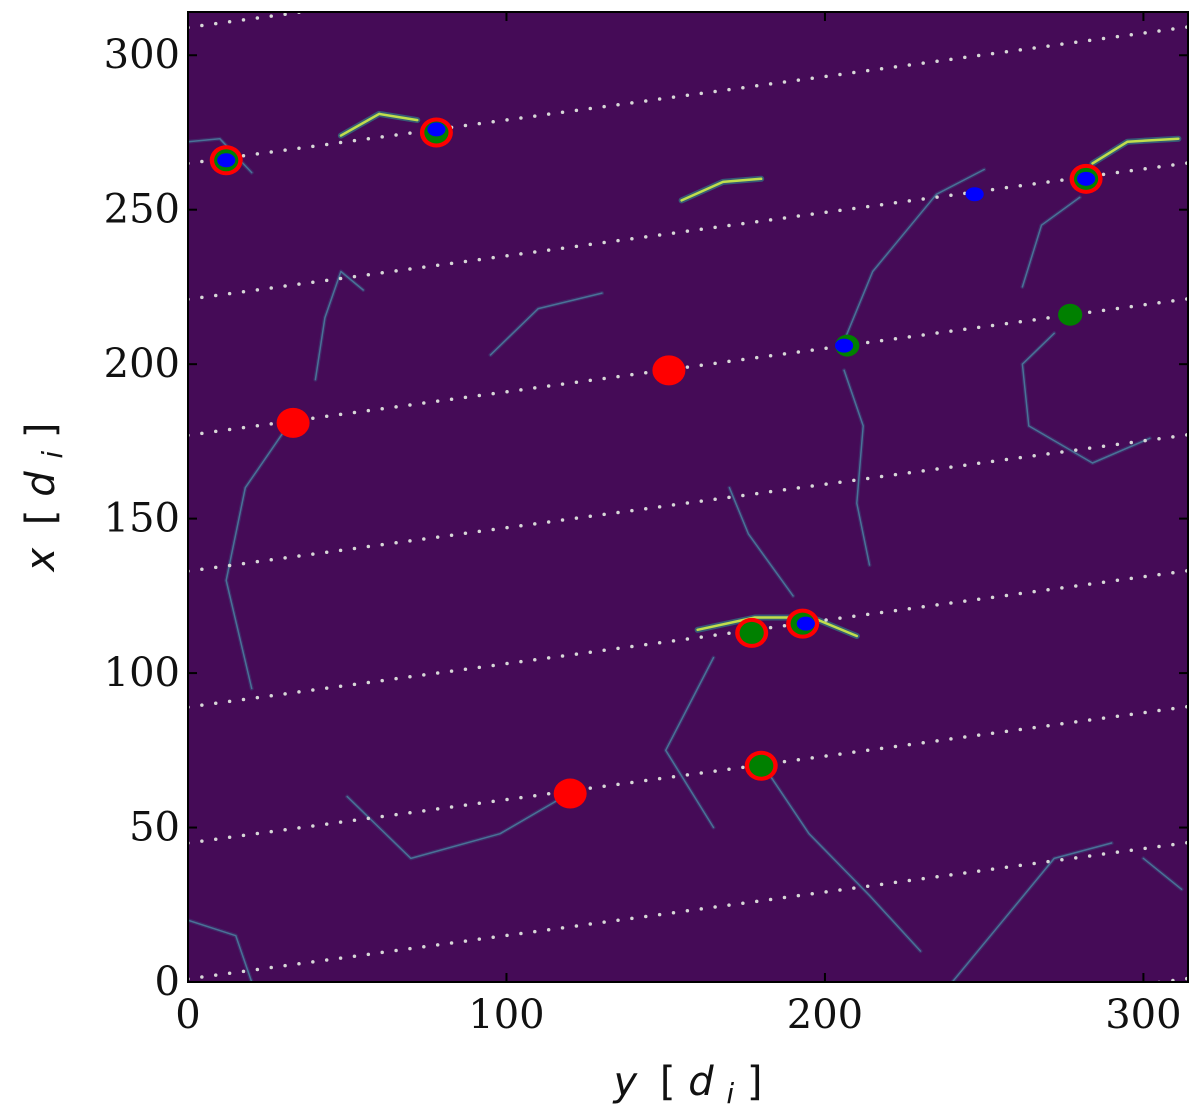 This screenshot has height=1114, width=1200. I want to click on x-tick-label-0: 0, so click(187, 1015).